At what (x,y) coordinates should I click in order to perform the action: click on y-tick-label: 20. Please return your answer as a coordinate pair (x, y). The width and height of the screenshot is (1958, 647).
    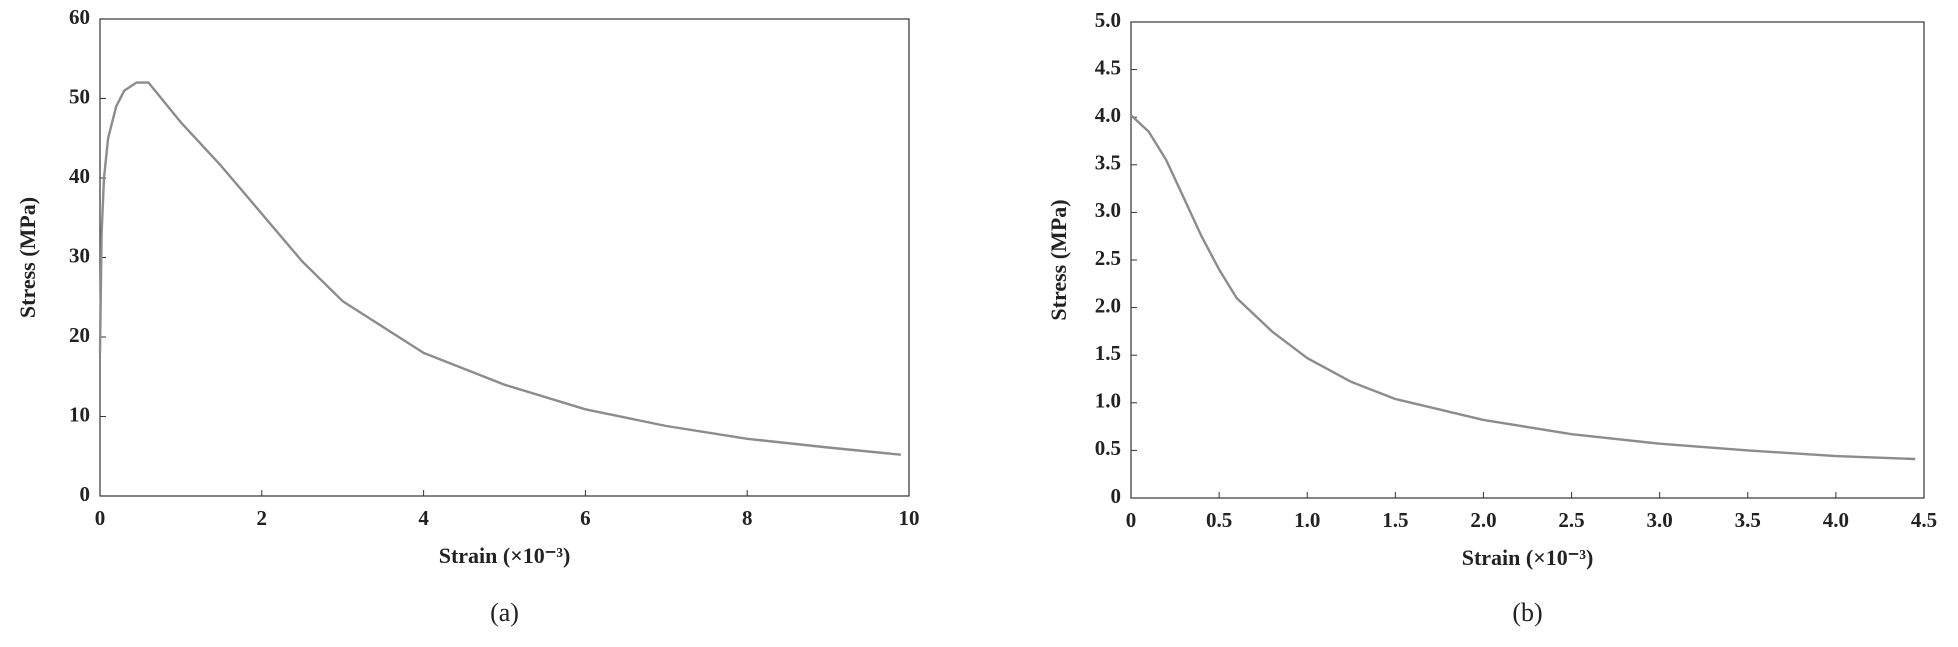
    Looking at the image, I should click on (79, 335).